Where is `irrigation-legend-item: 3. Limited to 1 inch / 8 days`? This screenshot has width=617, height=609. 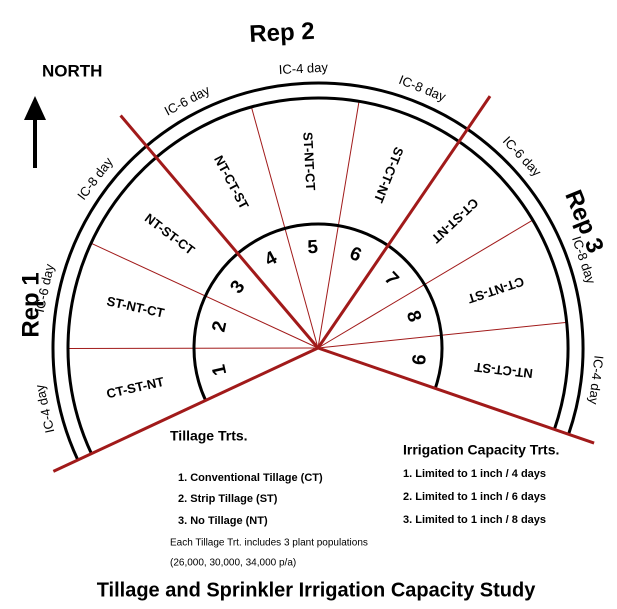 irrigation-legend-item: 3. Limited to 1 inch / 8 days is located at coordinates (474, 520).